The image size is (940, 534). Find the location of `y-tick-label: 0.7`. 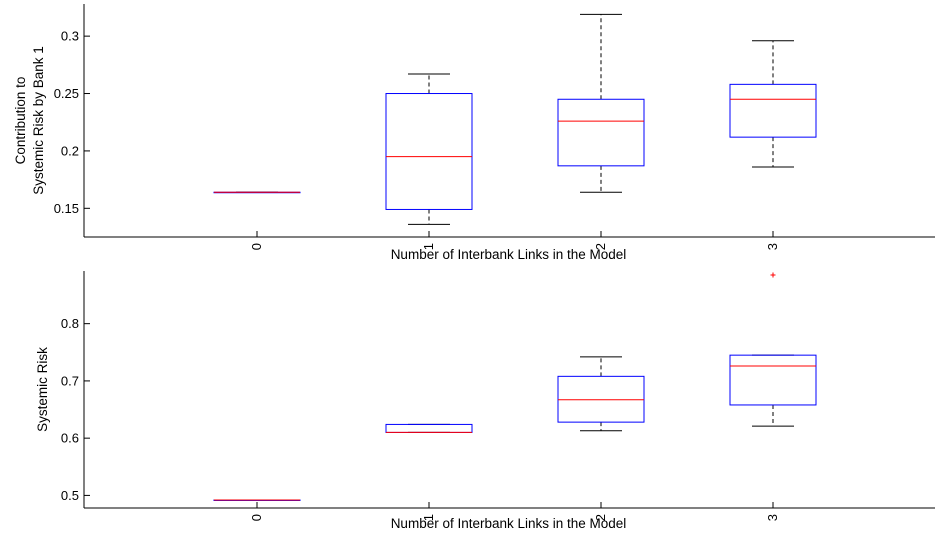

y-tick-label: 0.7 is located at coordinates (70, 380).